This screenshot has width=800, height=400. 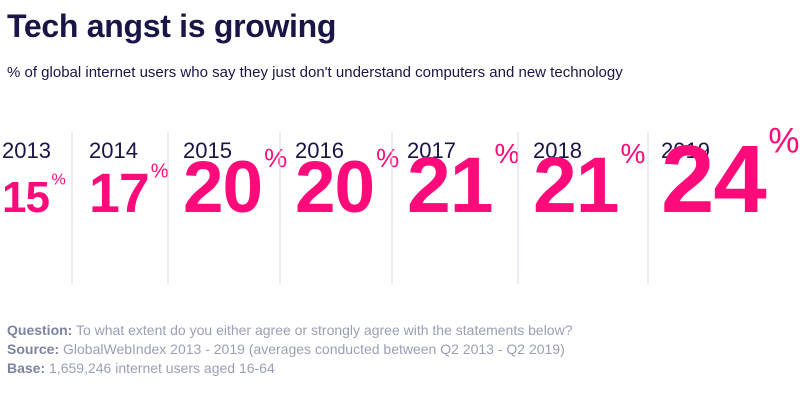 I want to click on base-text: 1,659,246 internet users aged 16-64, so click(x=162, y=368).